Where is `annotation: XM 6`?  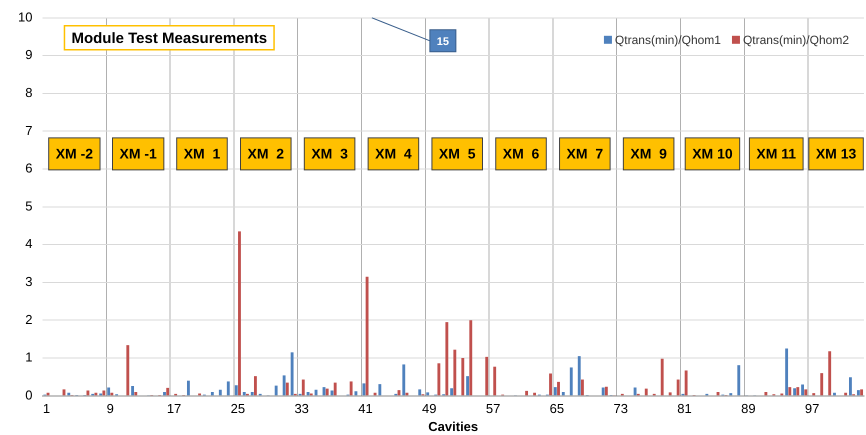 annotation: XM 6 is located at coordinates (521, 154).